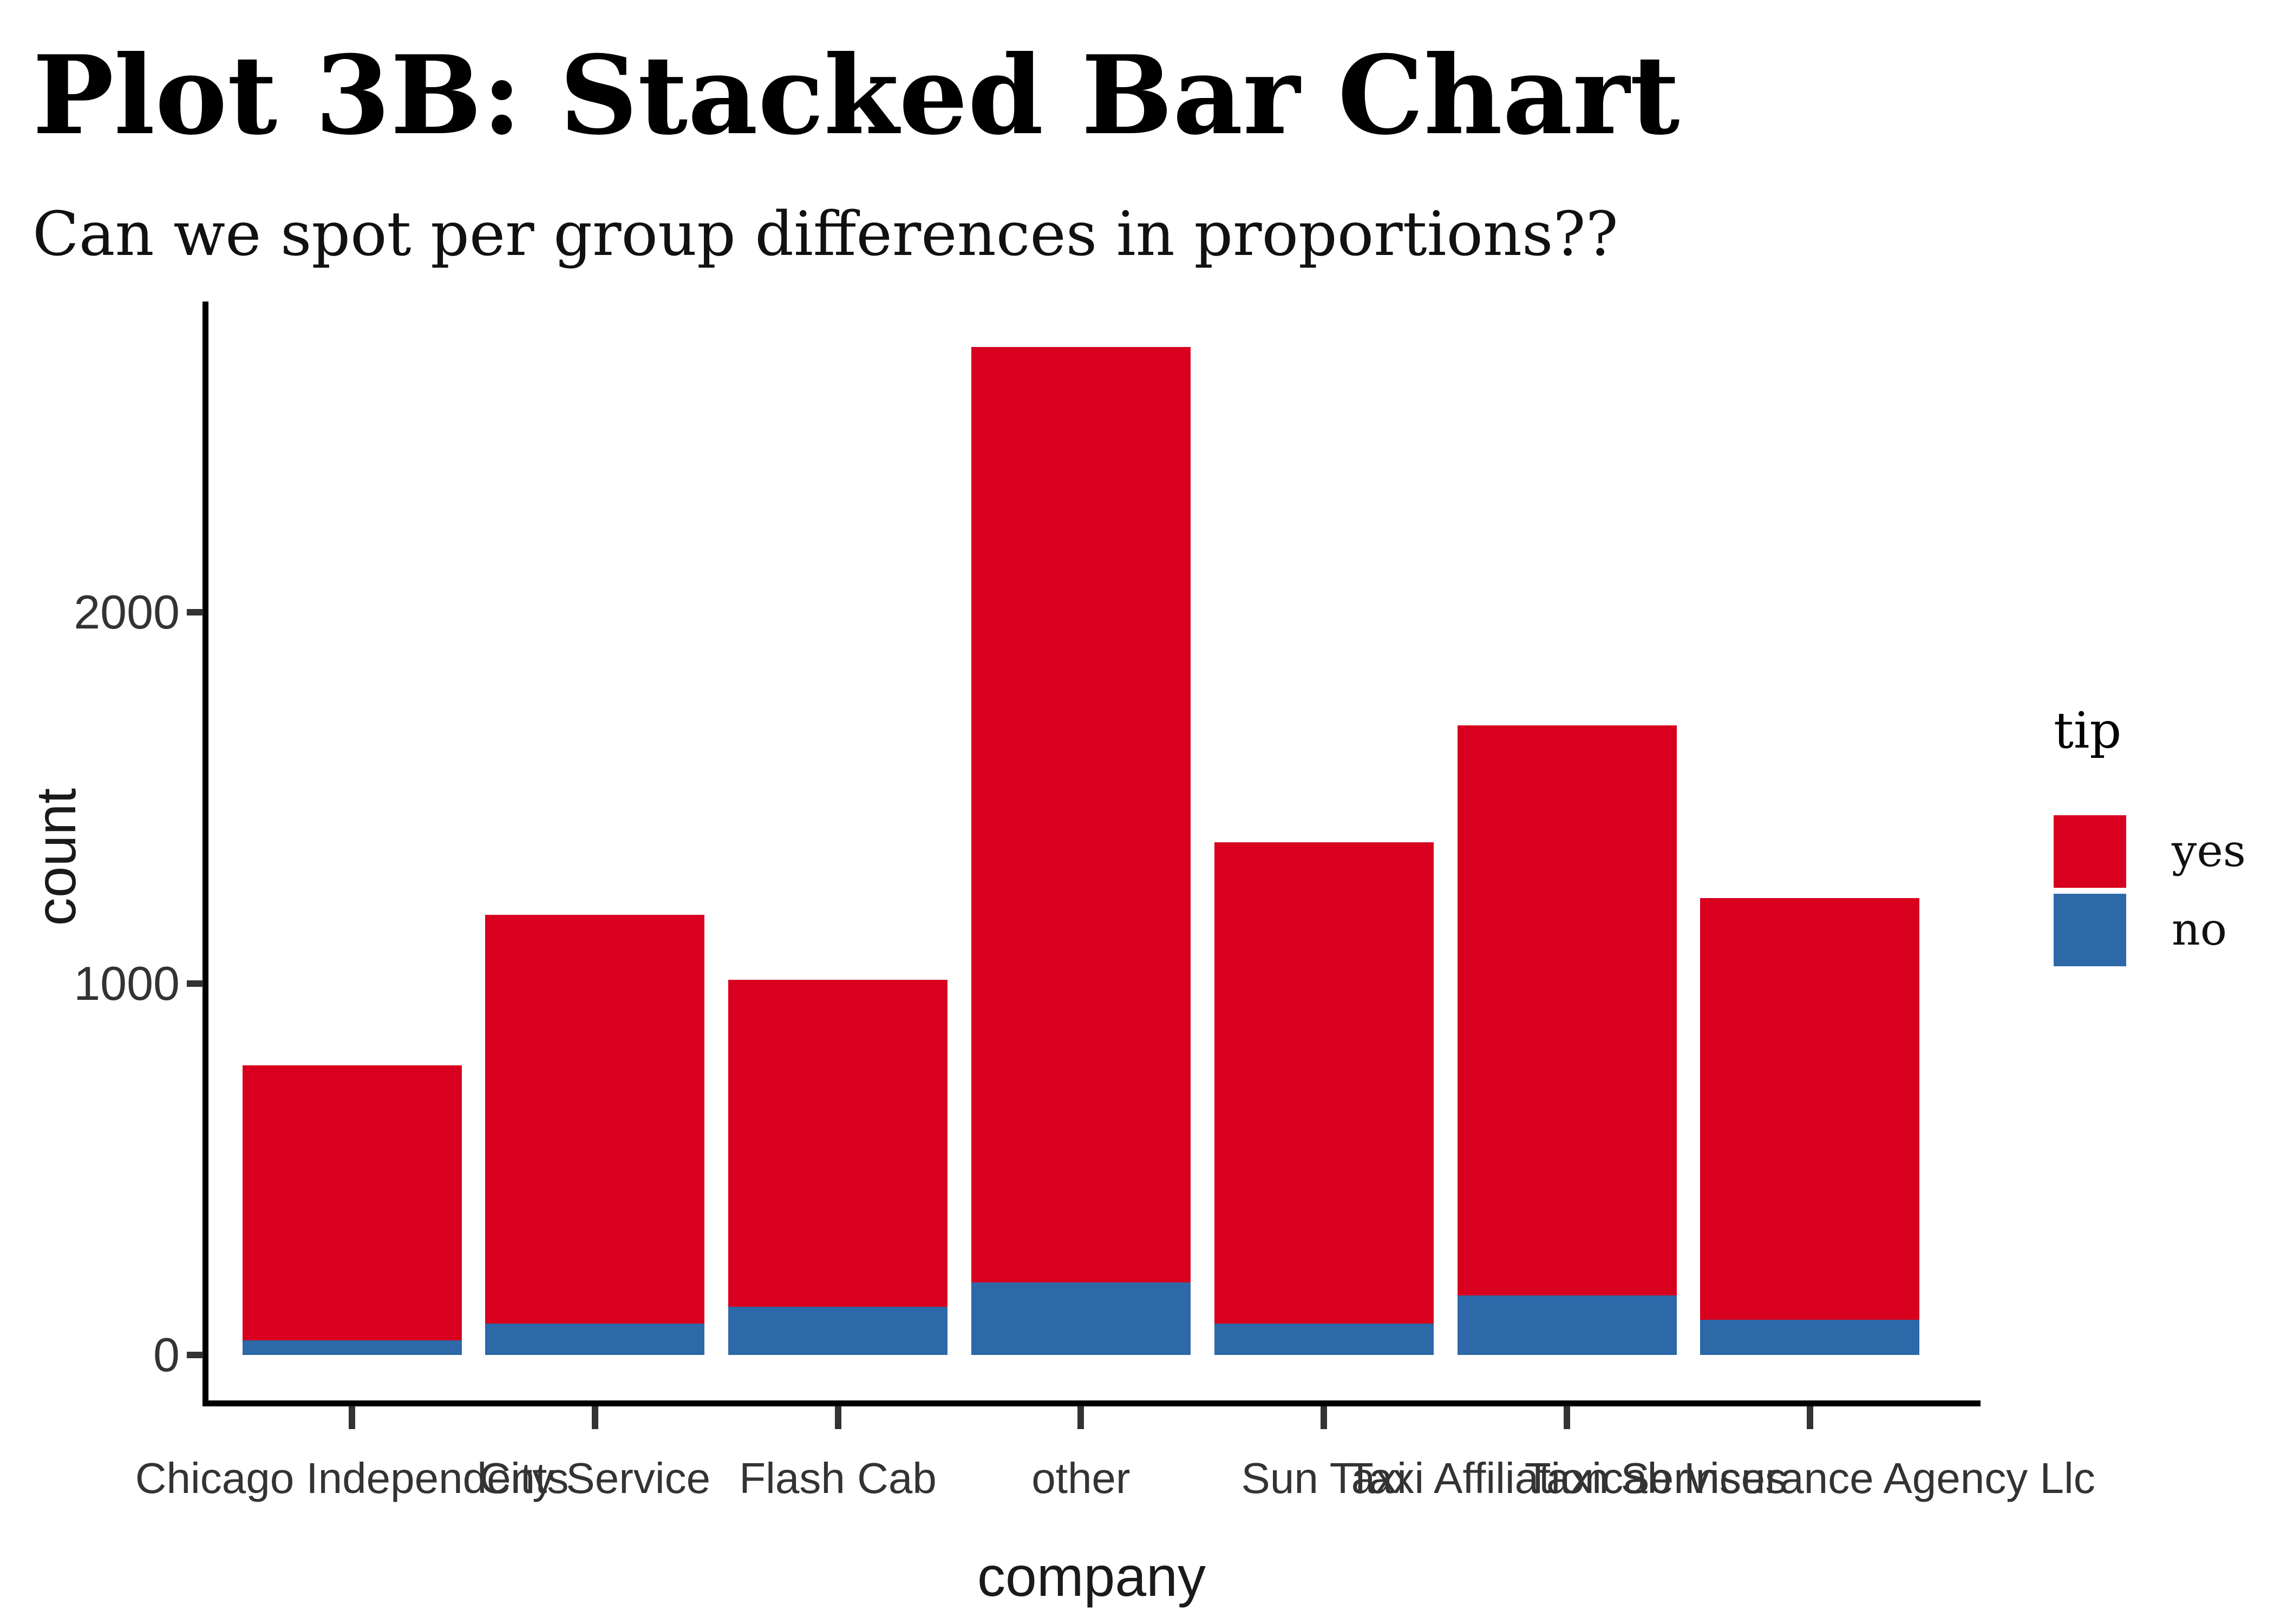  What do you see at coordinates (2090, 851) in the screenshot?
I see `legend-key-yes` at bounding box center [2090, 851].